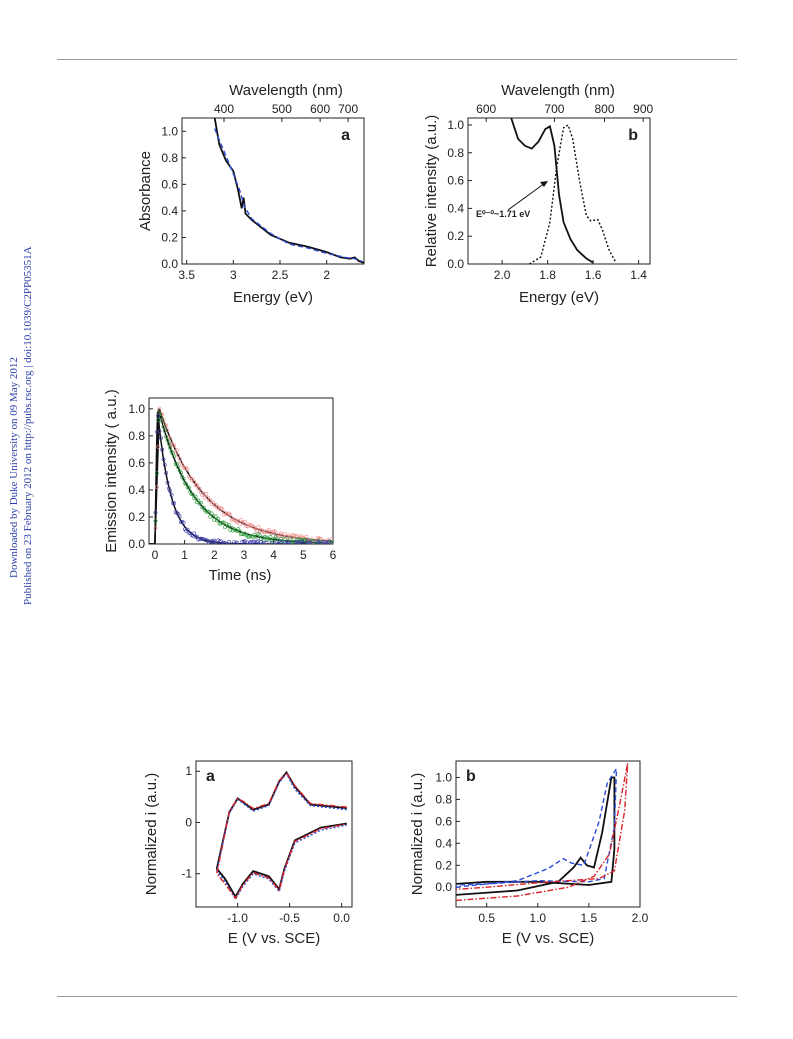 This screenshot has height=1039, width=793. What do you see at coordinates (186, 275) in the screenshot?
I see `x-tick-label: 3.5` at bounding box center [186, 275].